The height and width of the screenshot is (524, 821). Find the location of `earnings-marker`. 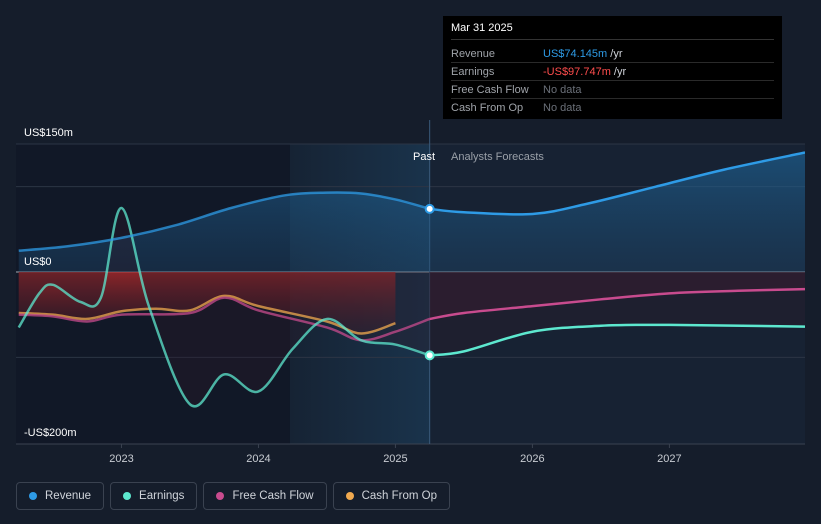

earnings-marker is located at coordinates (429, 355).